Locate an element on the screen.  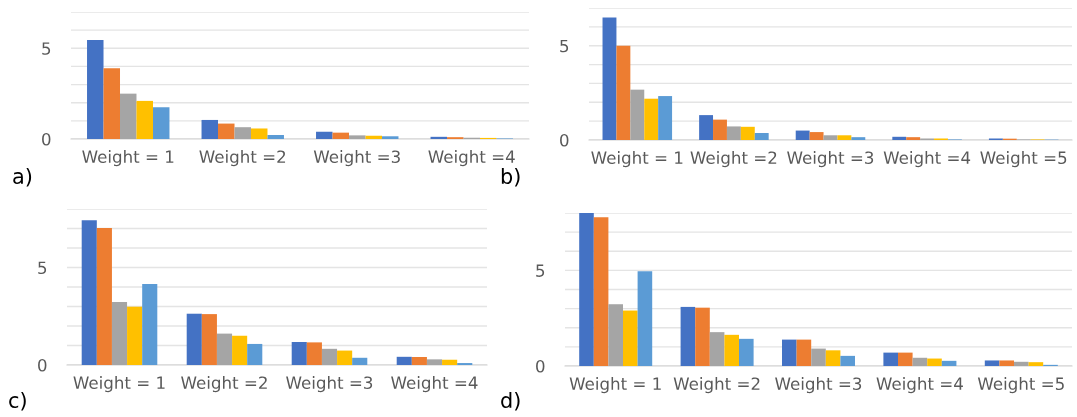
text: a) is located at coordinates (22, 177).